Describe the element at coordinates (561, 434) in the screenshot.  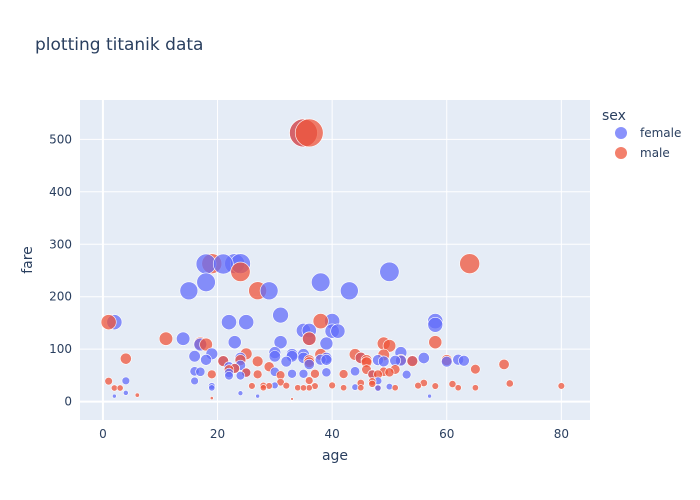
I see `x-tick-label: 80` at that location.